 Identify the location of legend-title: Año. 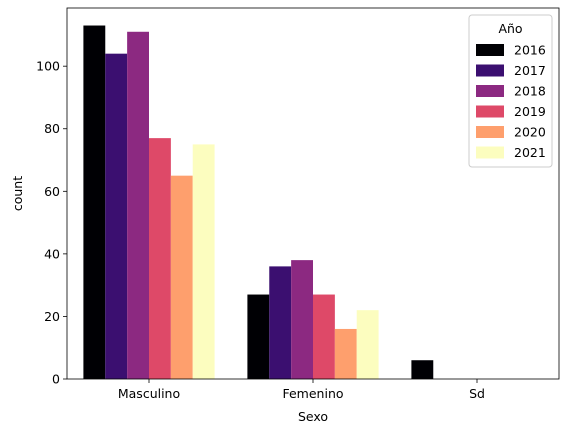
(510, 28).